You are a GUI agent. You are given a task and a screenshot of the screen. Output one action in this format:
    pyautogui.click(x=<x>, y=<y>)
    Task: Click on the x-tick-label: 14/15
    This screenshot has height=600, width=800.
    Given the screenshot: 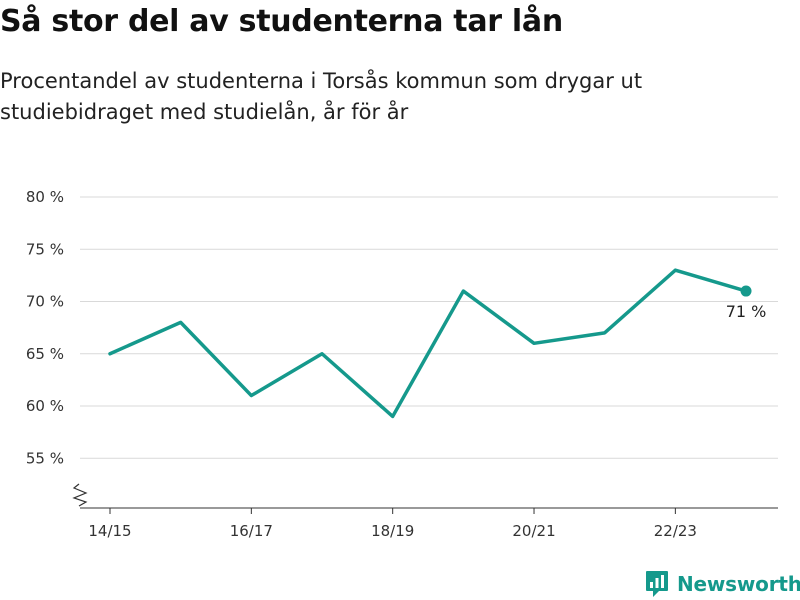 What is the action you would take?
    pyautogui.click(x=109, y=531)
    